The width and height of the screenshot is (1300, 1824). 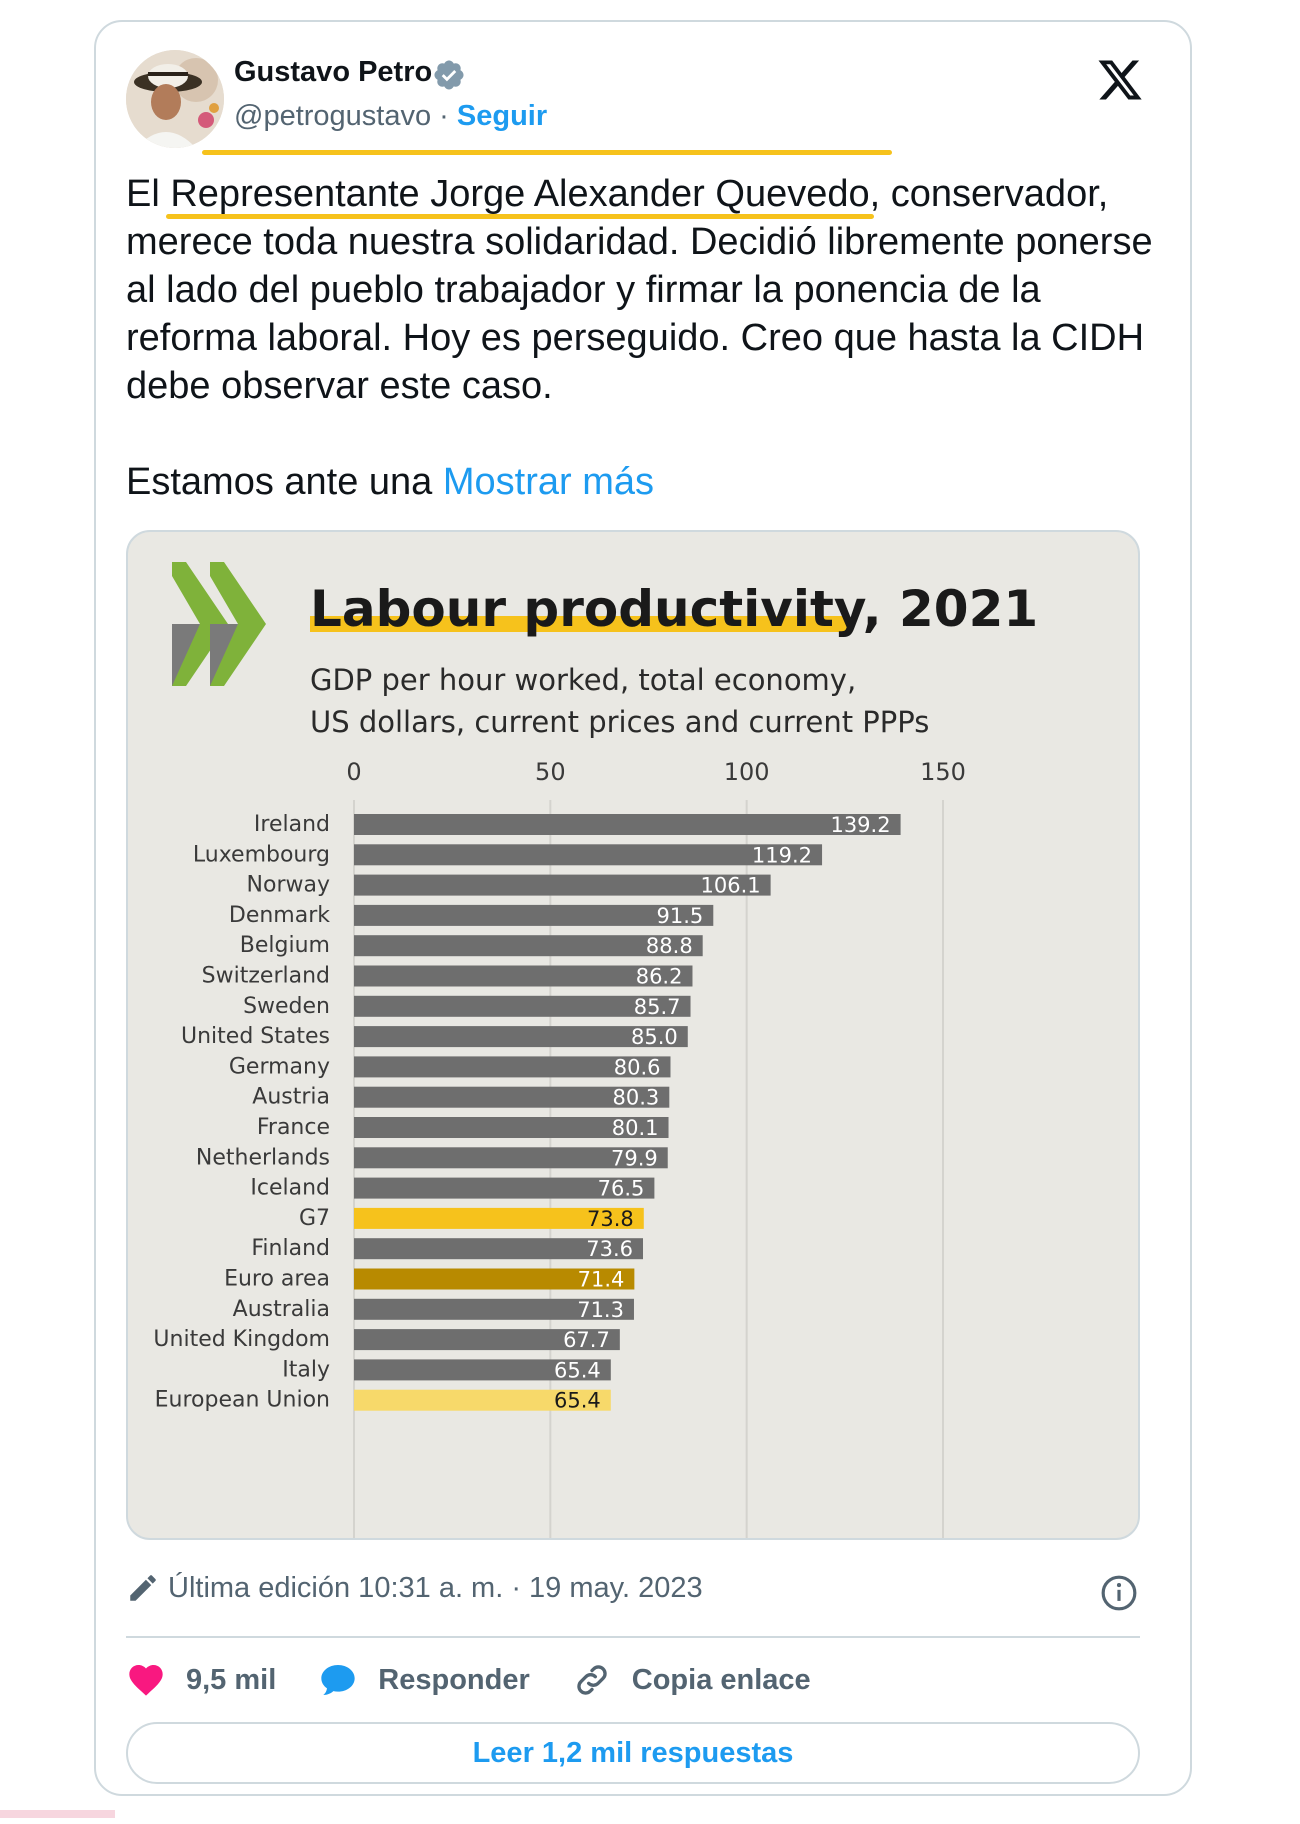 What do you see at coordinates (494, 1309) in the screenshot?
I see `bar-australia` at bounding box center [494, 1309].